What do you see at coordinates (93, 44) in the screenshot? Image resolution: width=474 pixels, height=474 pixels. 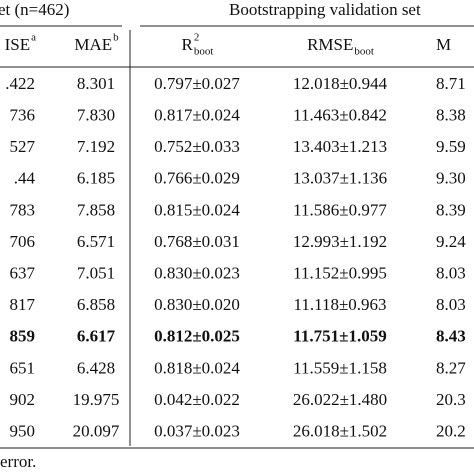 I see `column-header: MAE` at bounding box center [93, 44].